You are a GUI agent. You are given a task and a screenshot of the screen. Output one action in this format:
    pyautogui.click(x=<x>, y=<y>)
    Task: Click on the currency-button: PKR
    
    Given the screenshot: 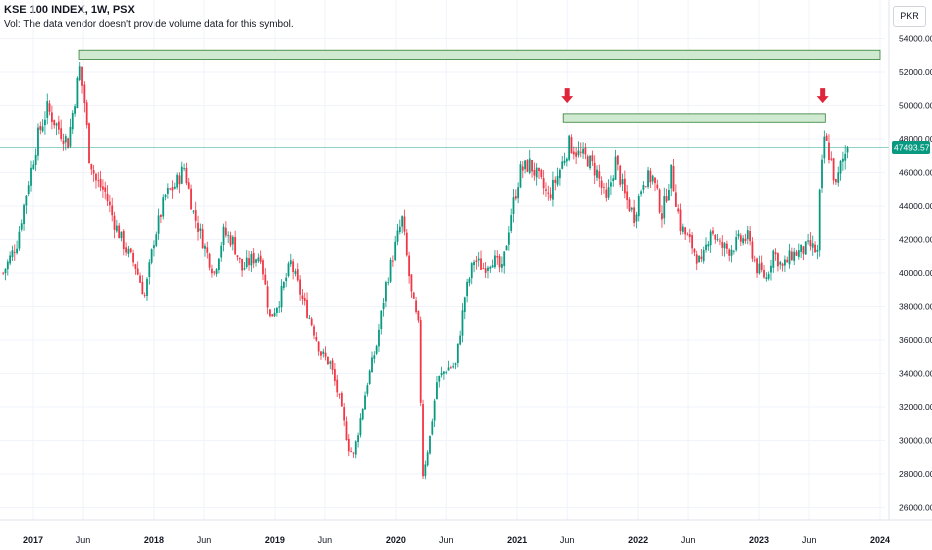 What is the action you would take?
    pyautogui.click(x=909, y=16)
    